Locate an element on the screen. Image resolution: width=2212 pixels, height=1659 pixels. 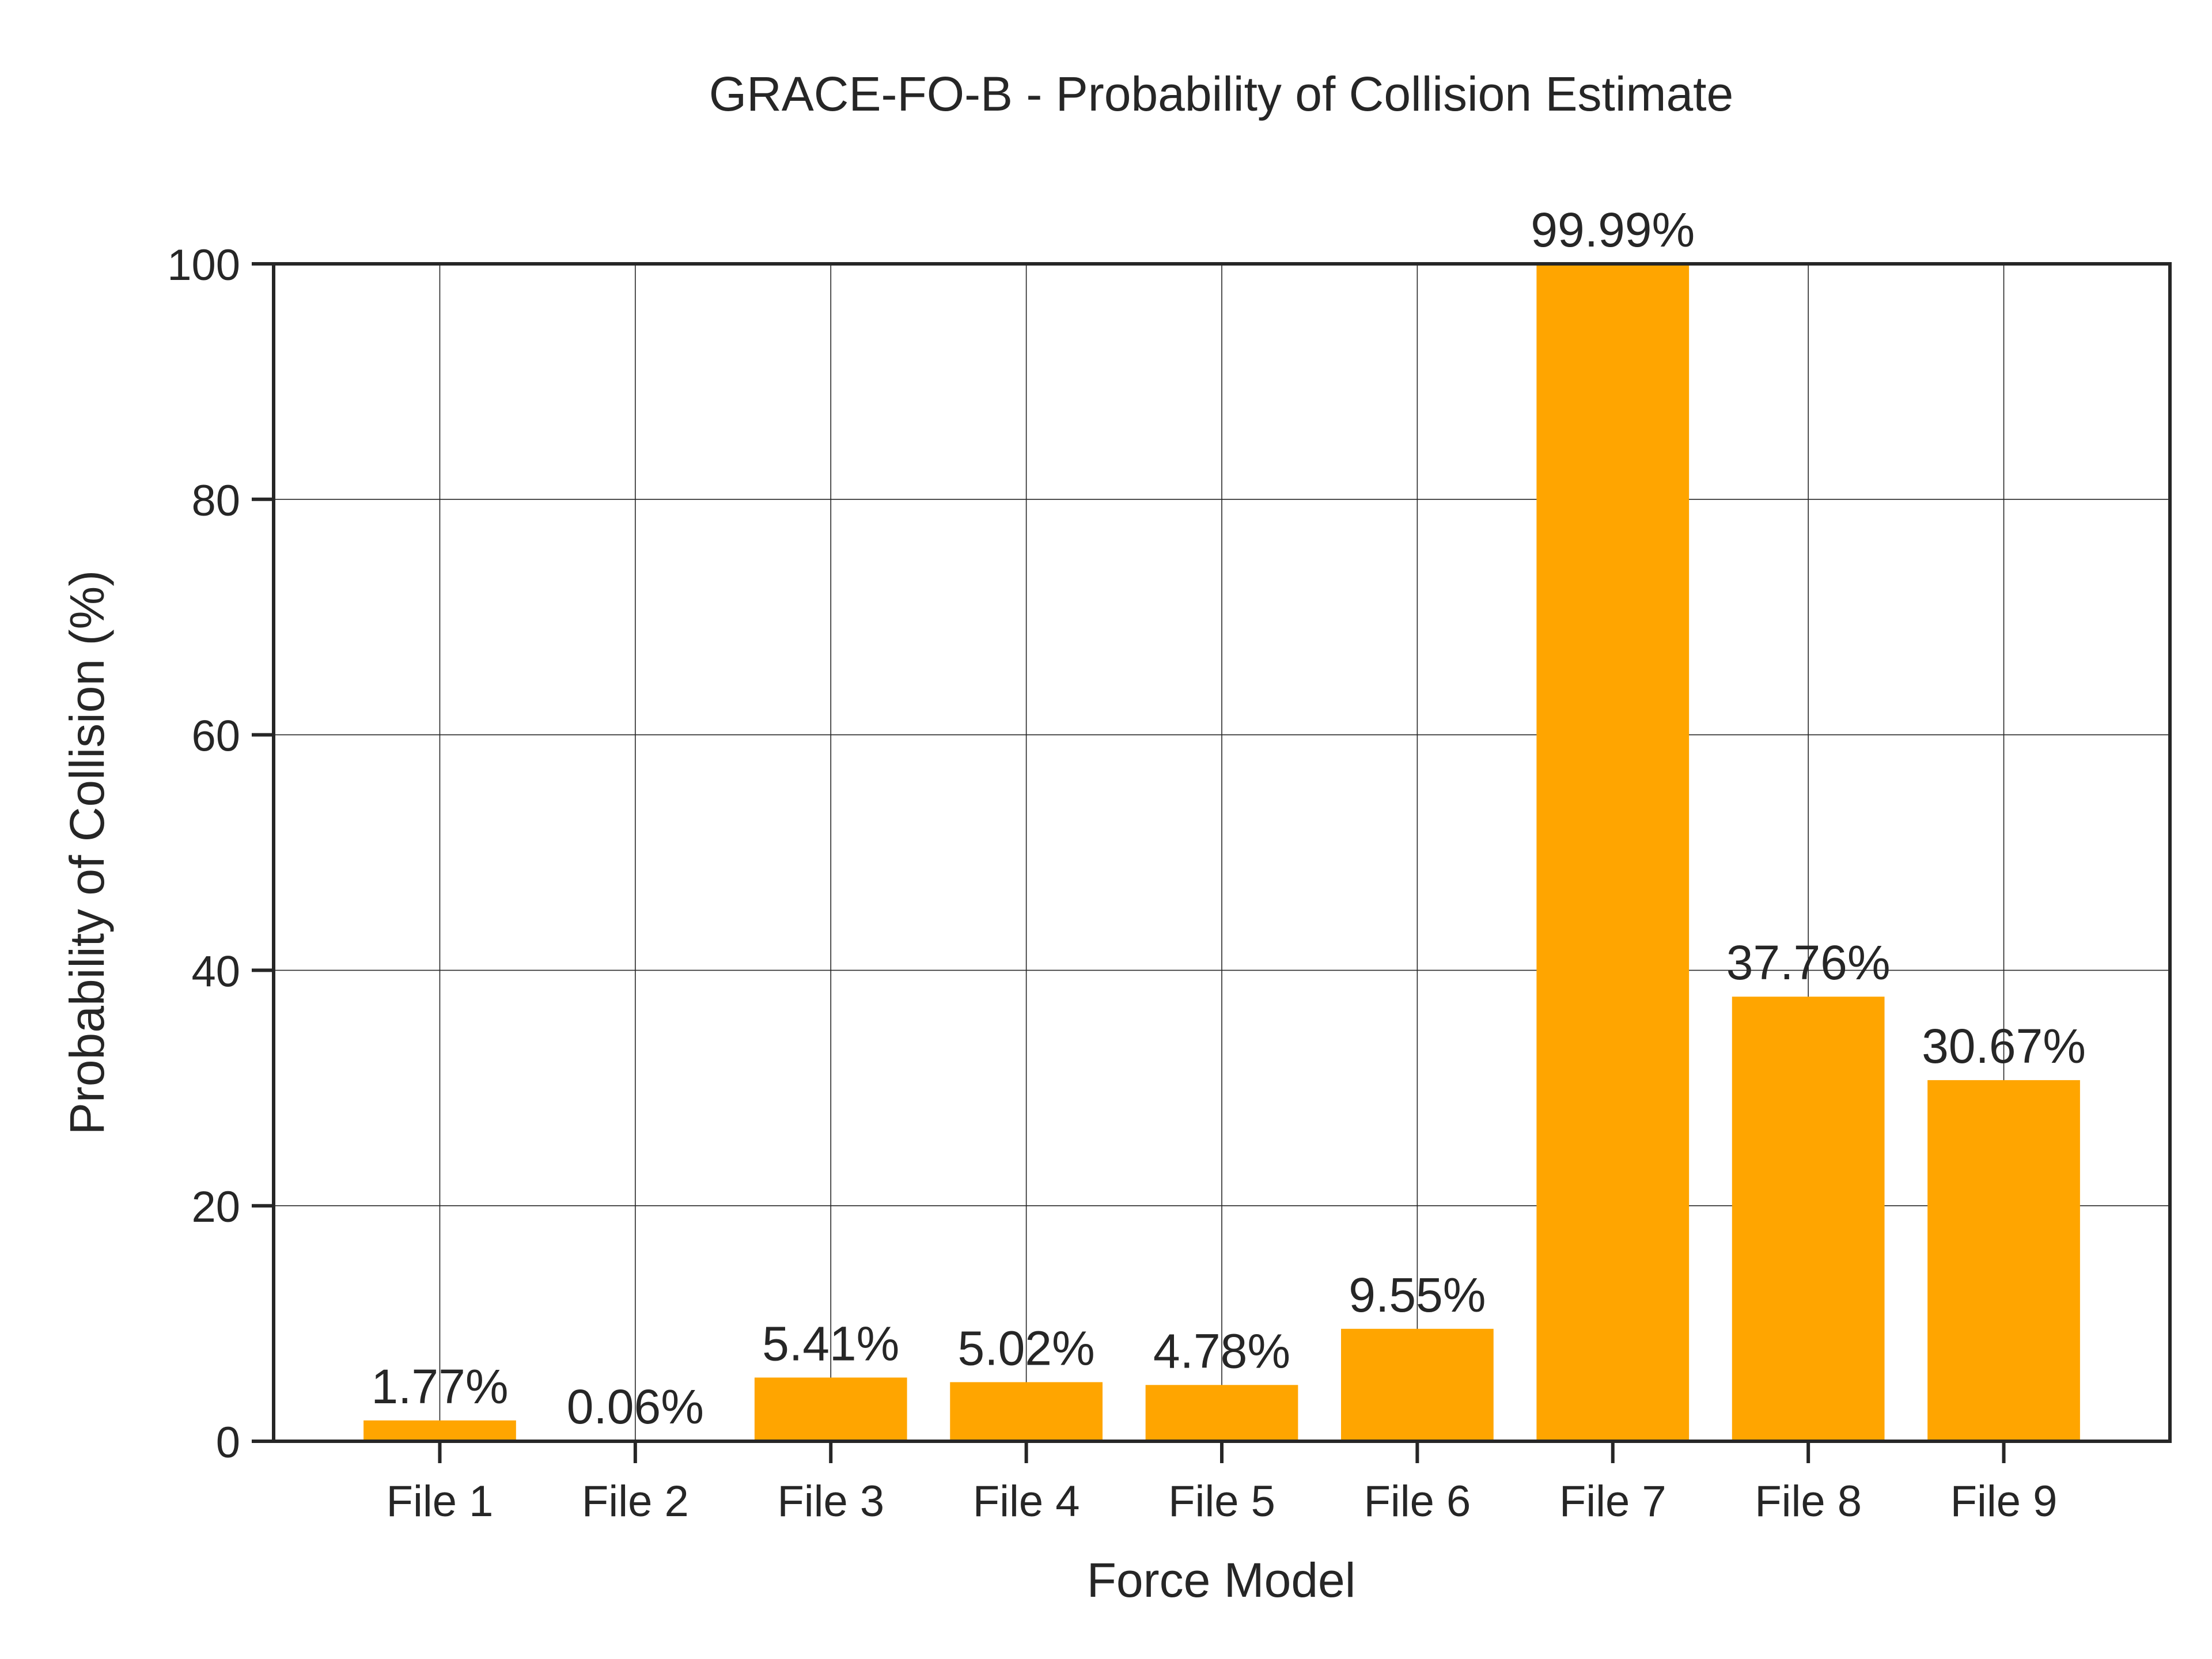
x-tick-label: File 4 is located at coordinates (1026, 1501).